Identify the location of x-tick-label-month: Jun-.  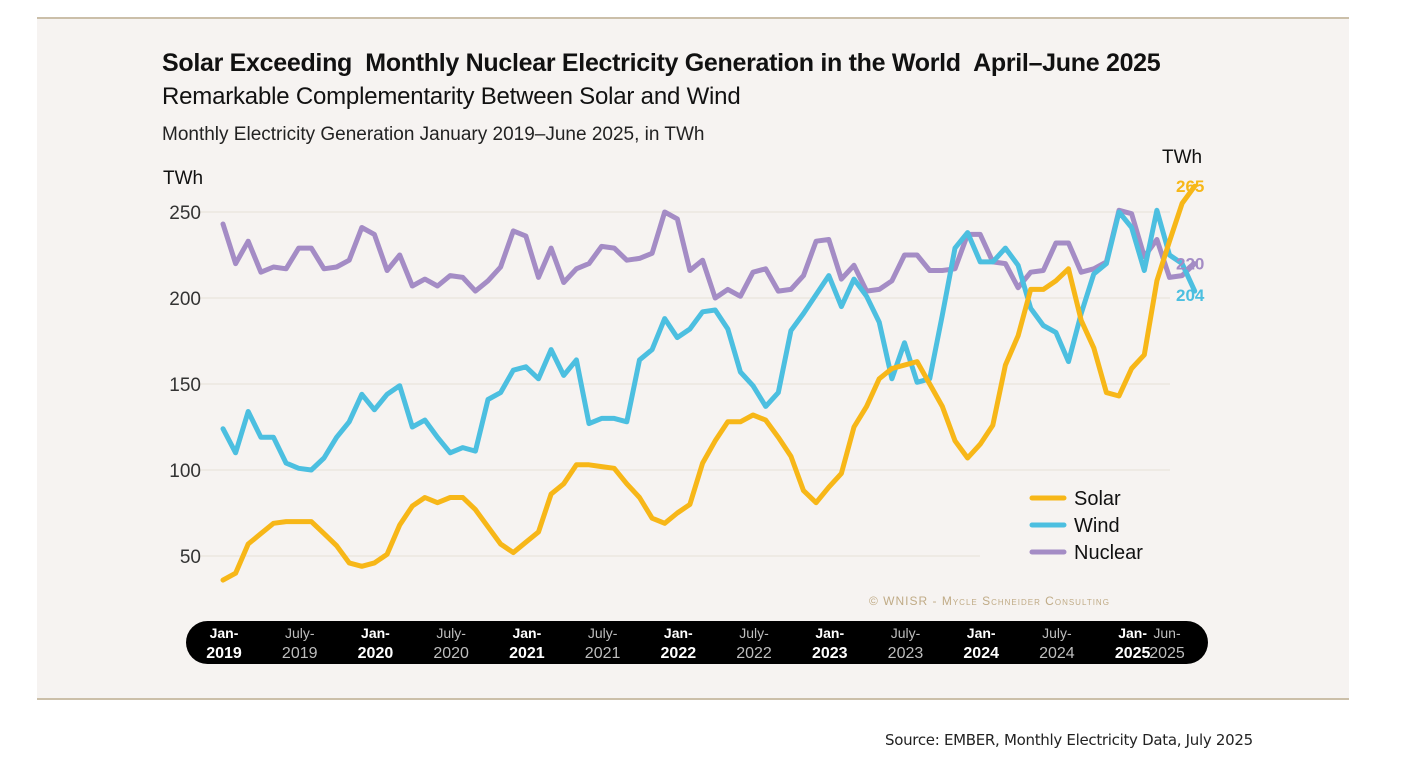
(1167, 633).